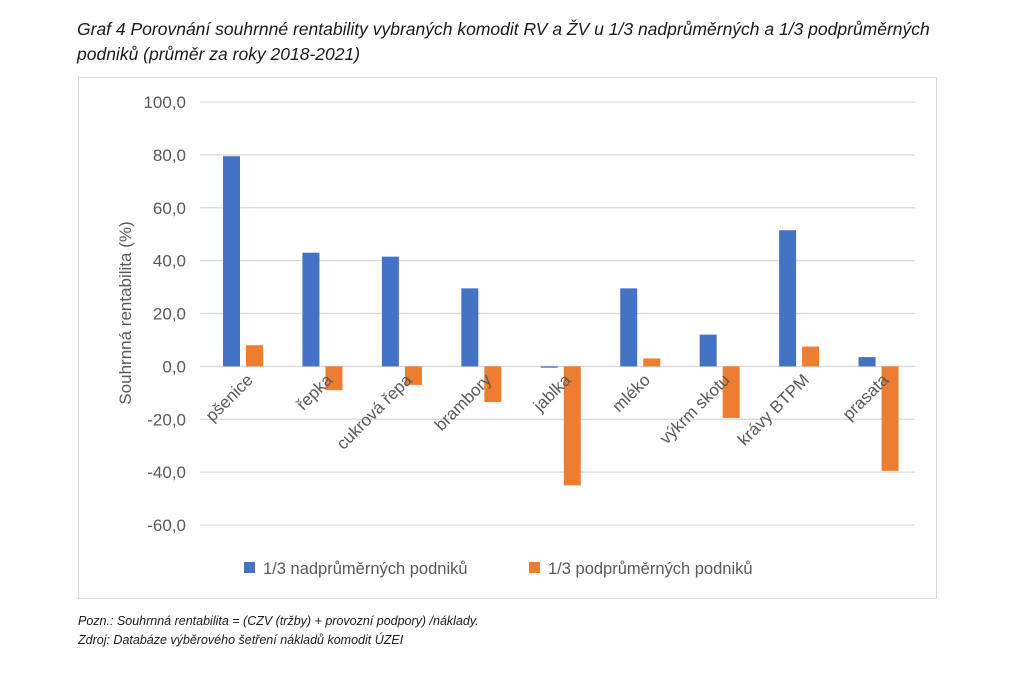 The width and height of the screenshot is (1017, 673). What do you see at coordinates (463, 402) in the screenshot?
I see `category-label: brambory` at bounding box center [463, 402].